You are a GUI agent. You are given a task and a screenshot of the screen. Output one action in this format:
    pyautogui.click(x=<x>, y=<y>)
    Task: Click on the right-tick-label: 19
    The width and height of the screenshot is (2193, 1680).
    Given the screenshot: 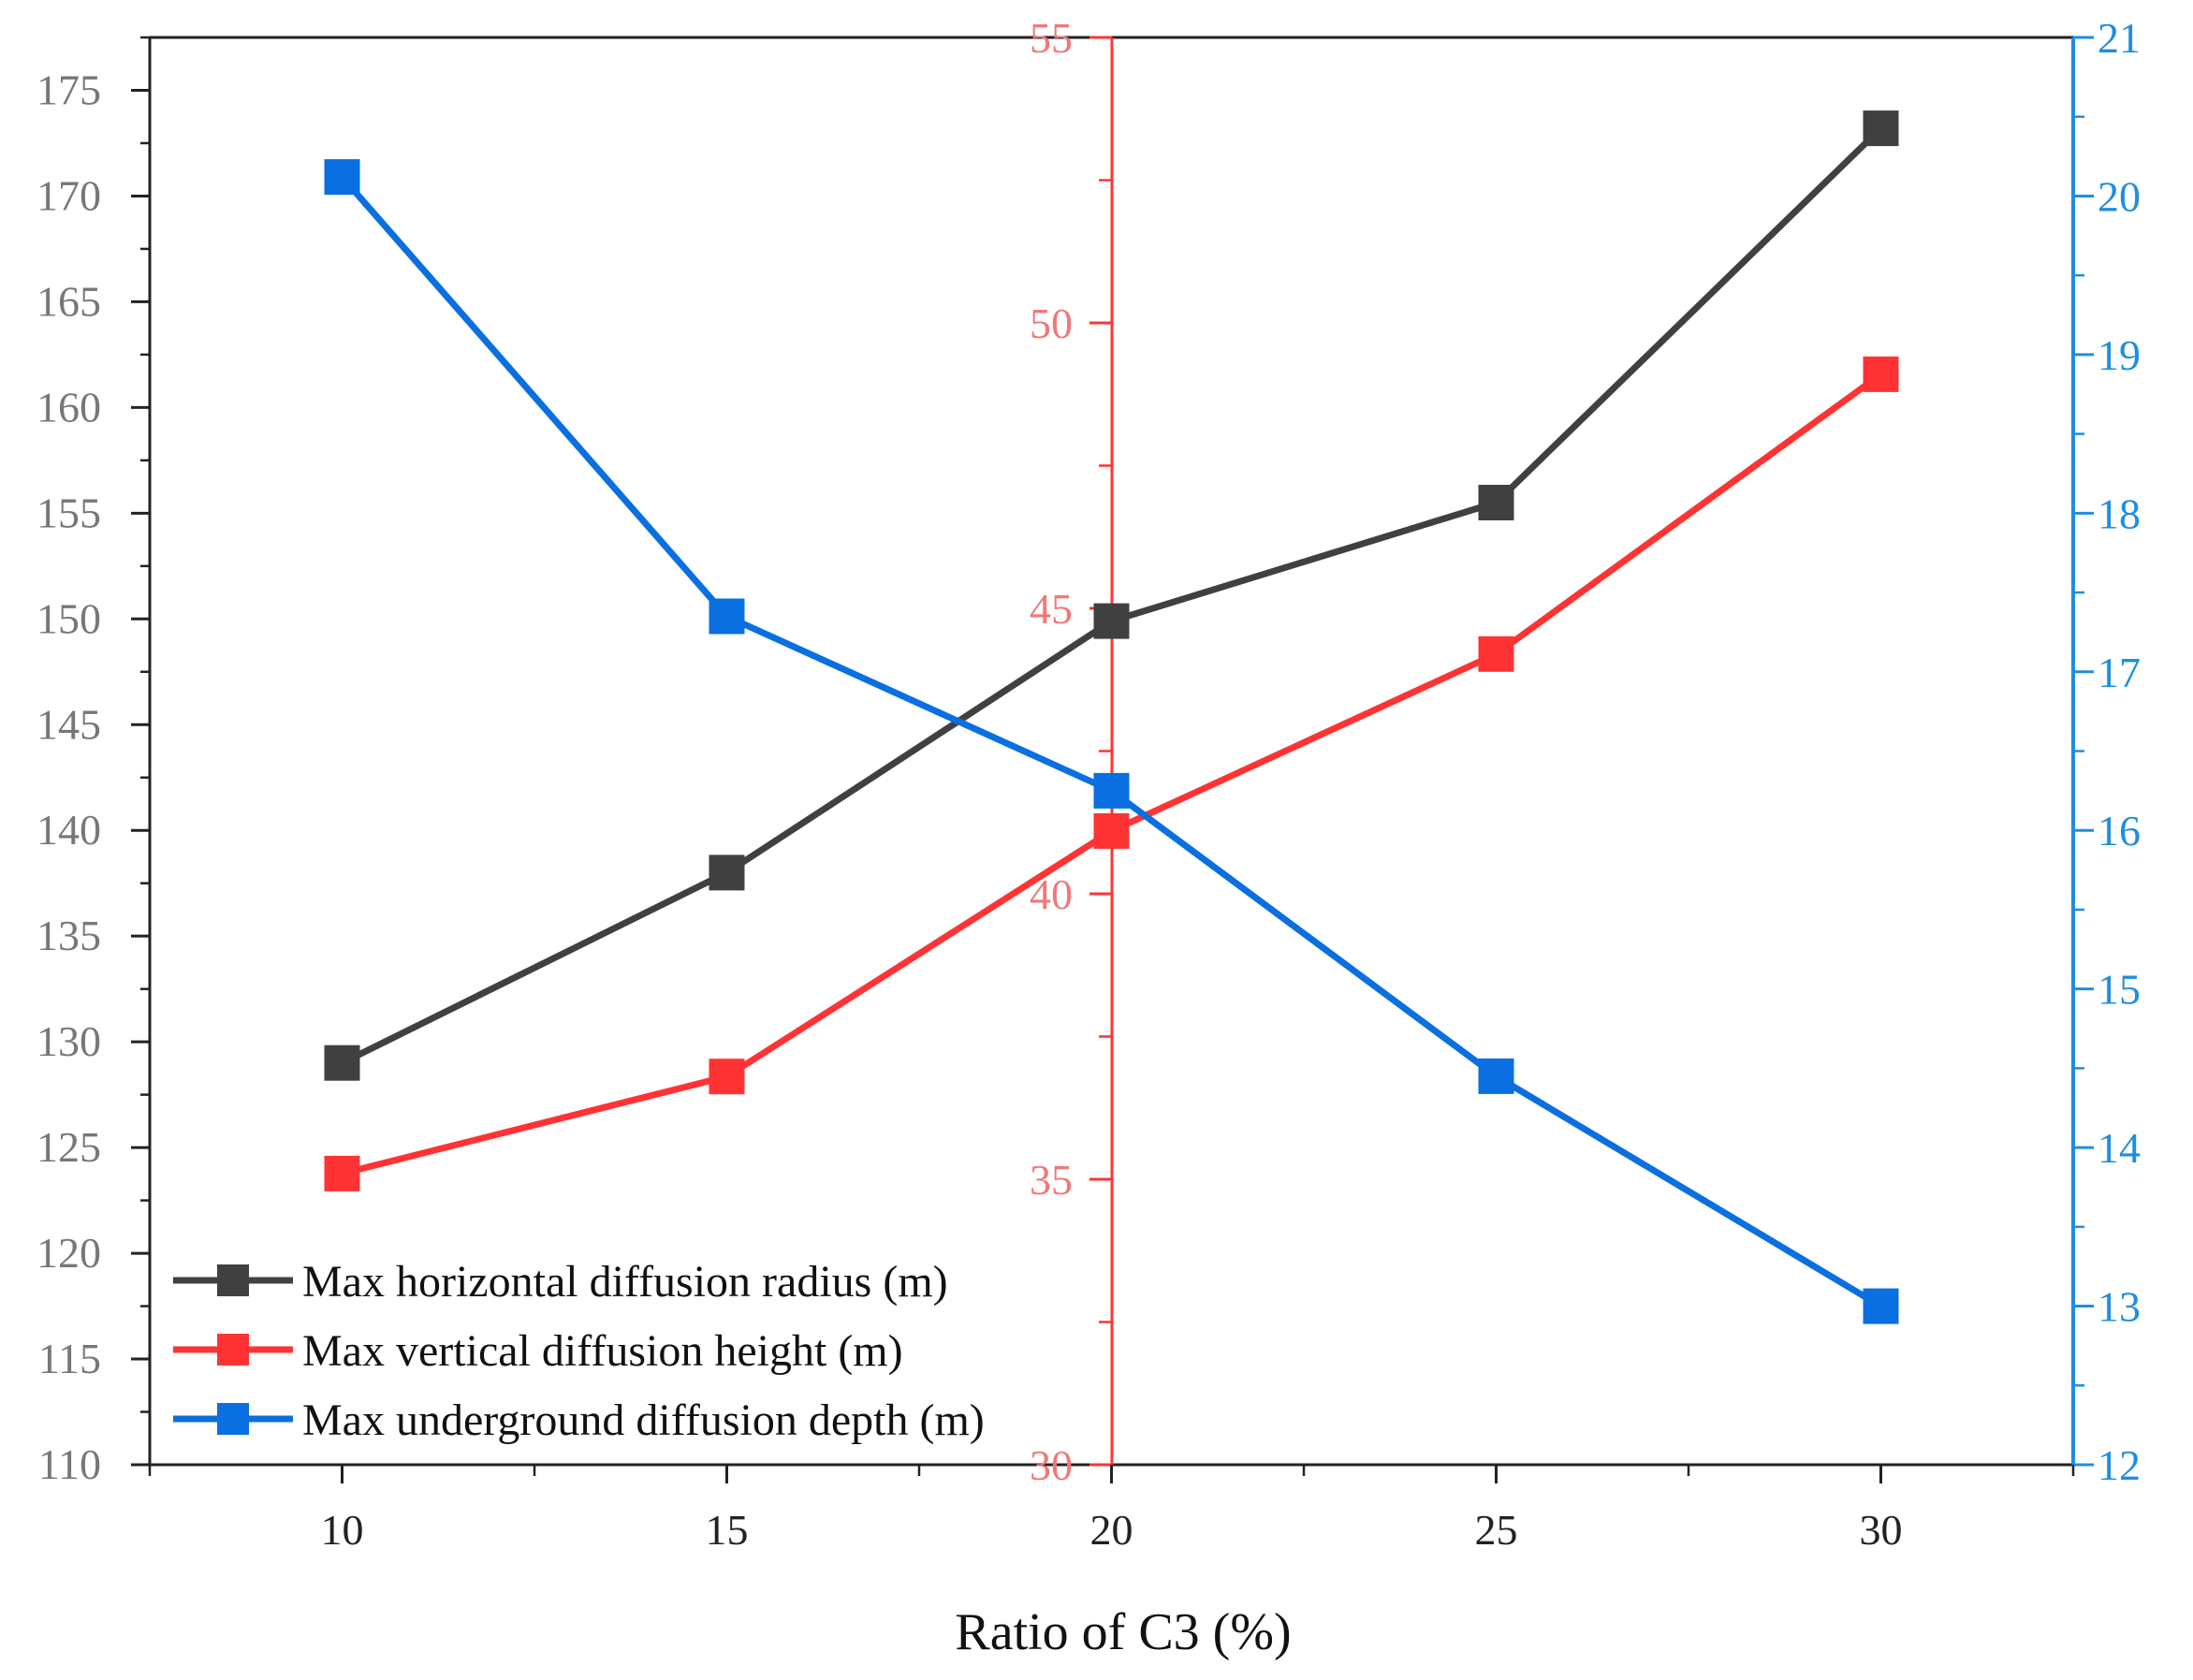 What is the action you would take?
    pyautogui.click(x=2120, y=355)
    